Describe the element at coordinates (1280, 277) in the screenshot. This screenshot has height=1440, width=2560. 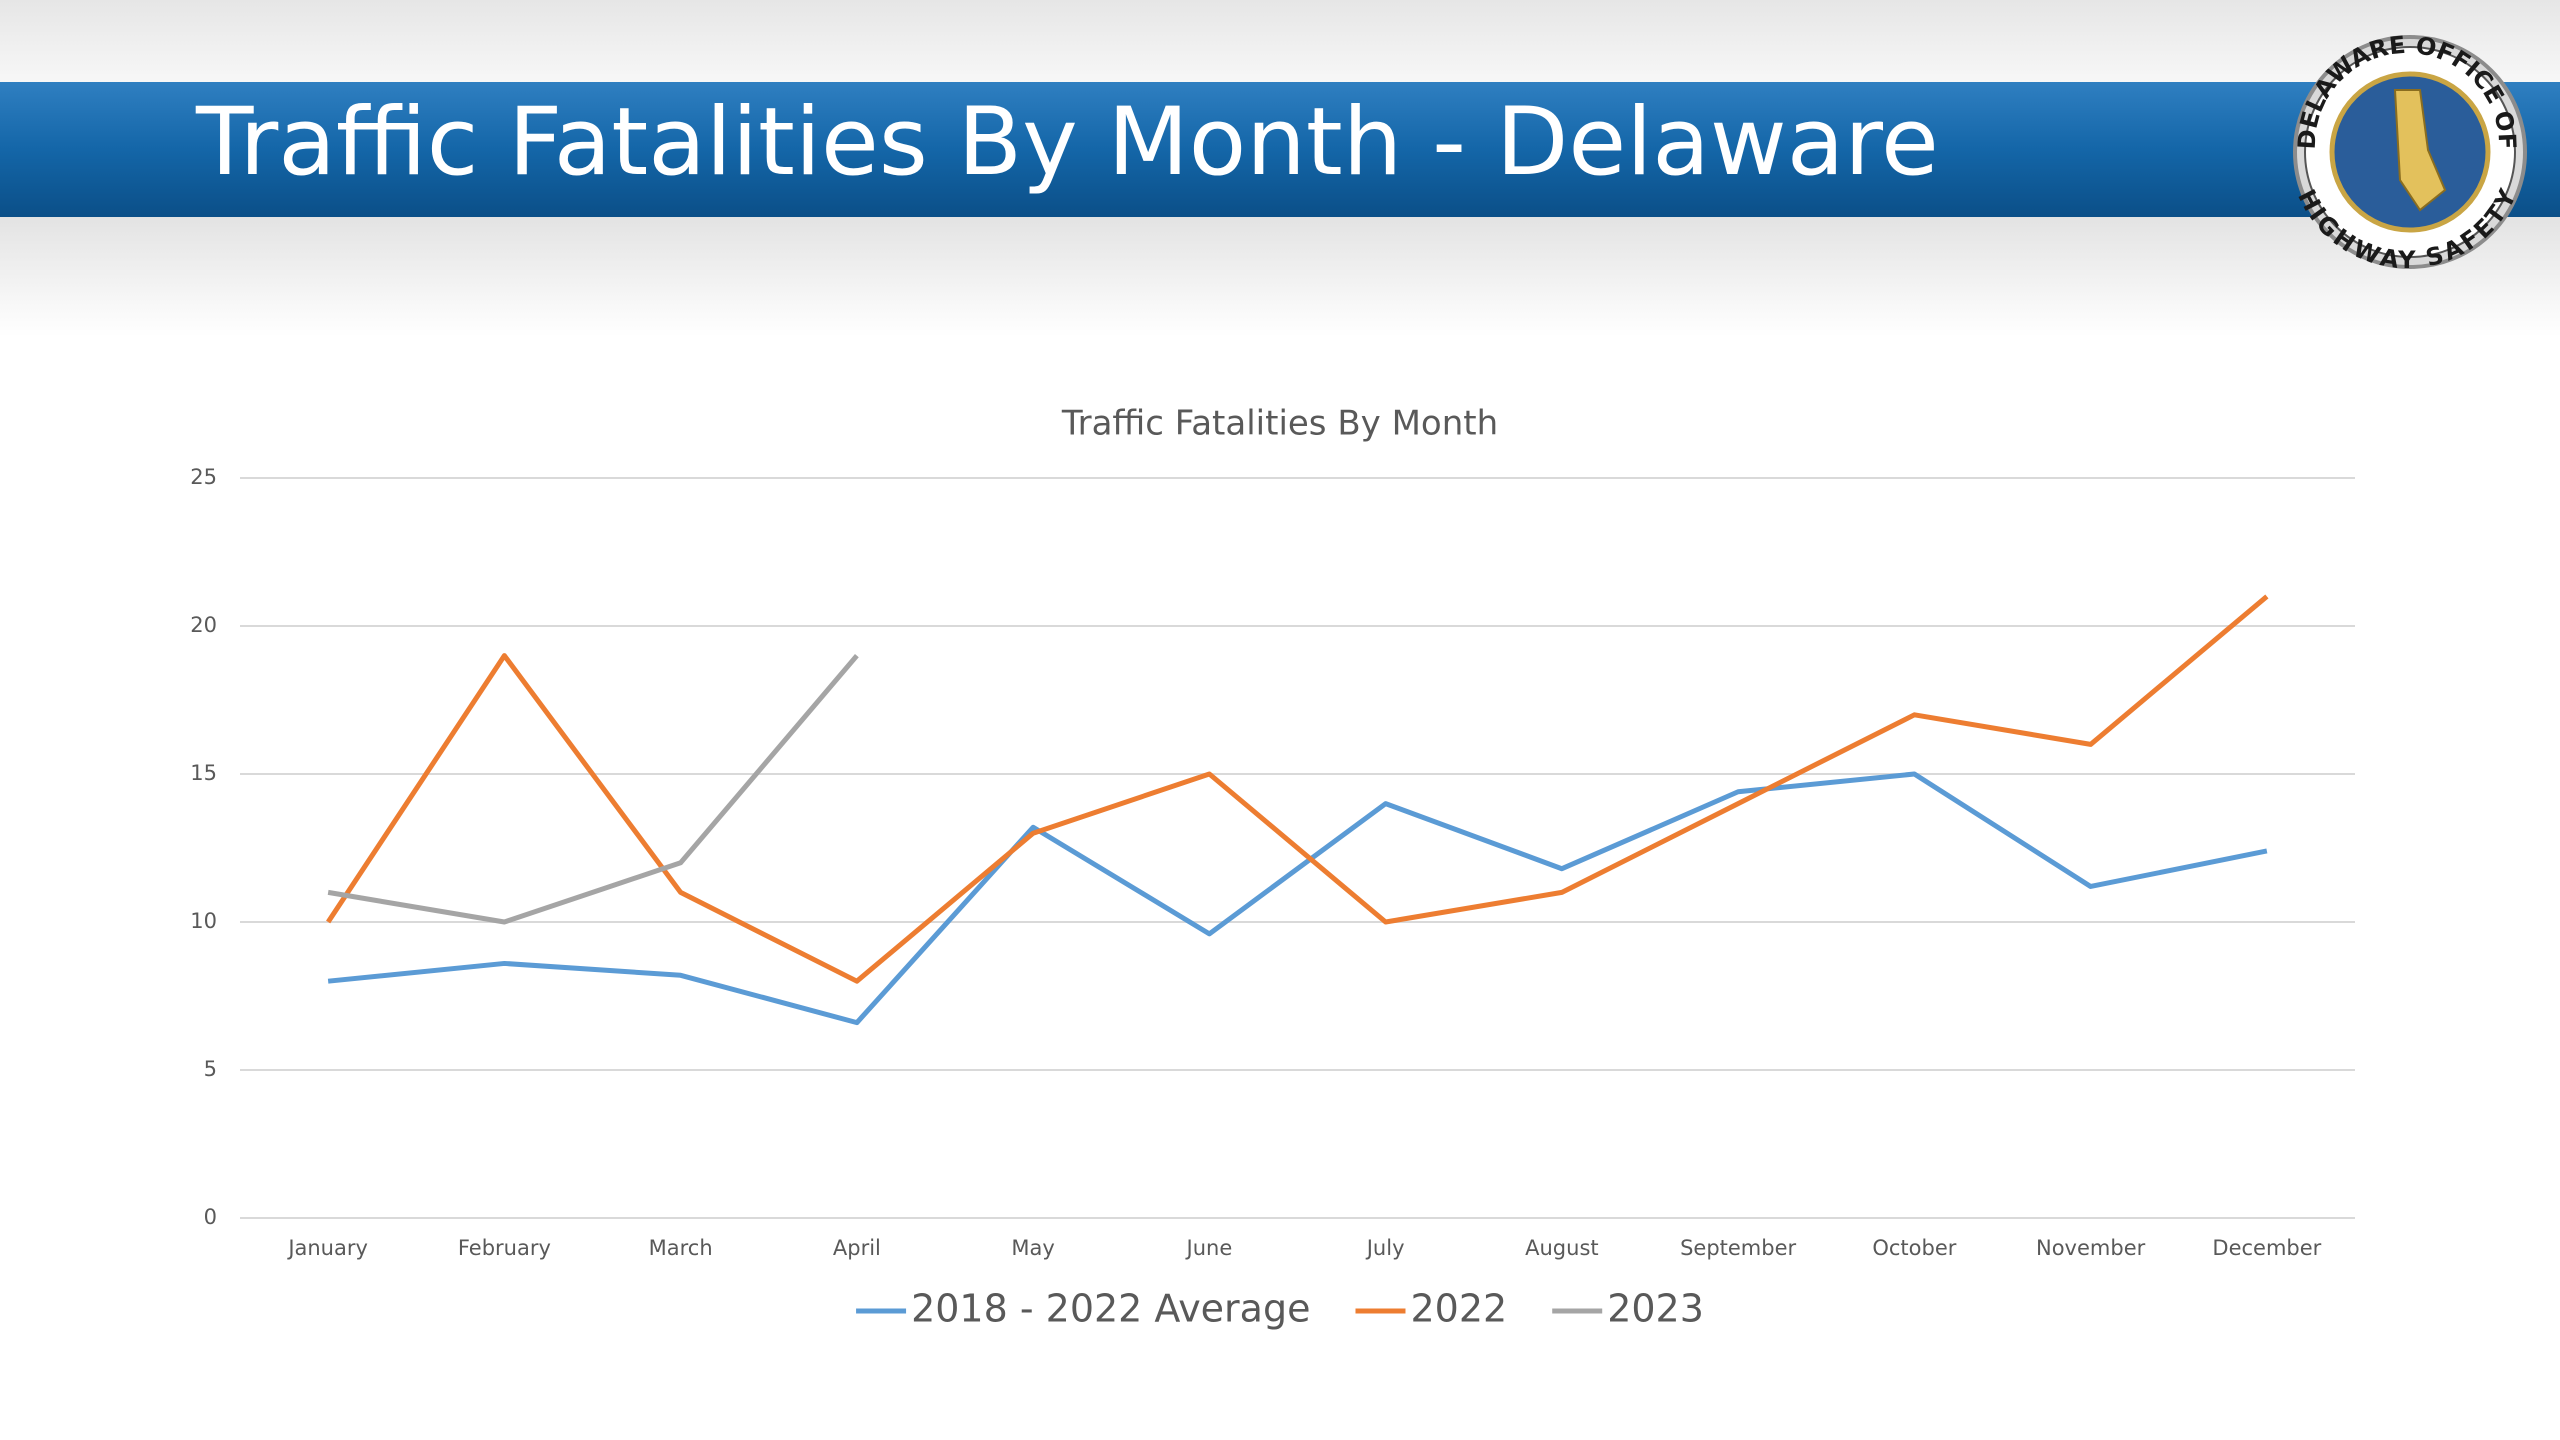
I see `header-shadow` at that location.